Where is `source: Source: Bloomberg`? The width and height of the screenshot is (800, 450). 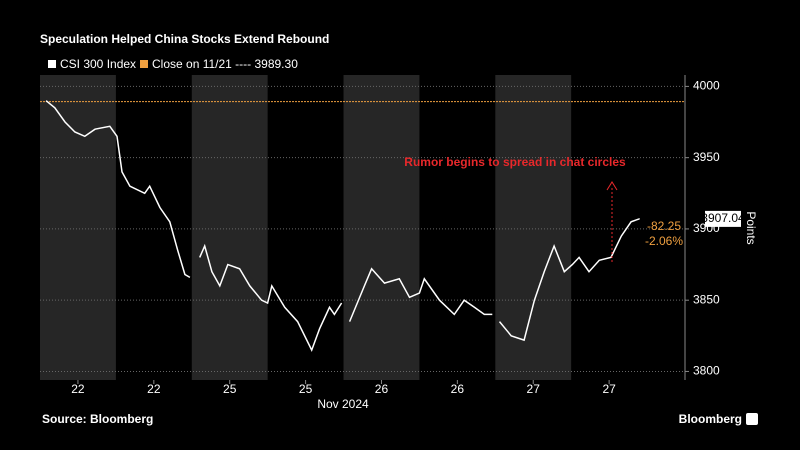
source: Source: Bloomberg is located at coordinates (97, 419).